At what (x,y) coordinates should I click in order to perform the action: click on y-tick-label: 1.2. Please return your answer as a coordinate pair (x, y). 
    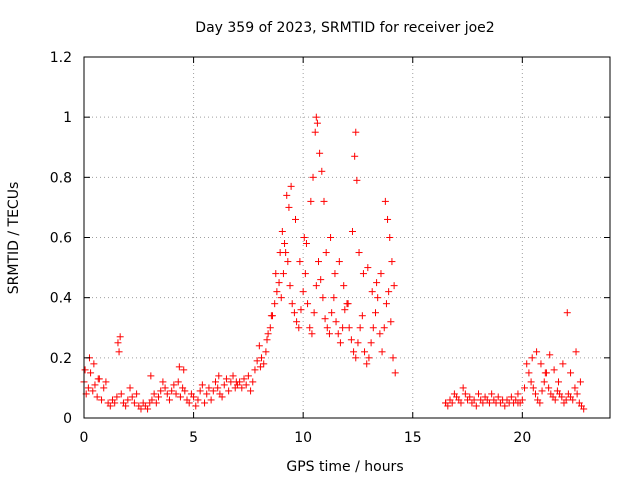
    Looking at the image, I should click on (61, 58).